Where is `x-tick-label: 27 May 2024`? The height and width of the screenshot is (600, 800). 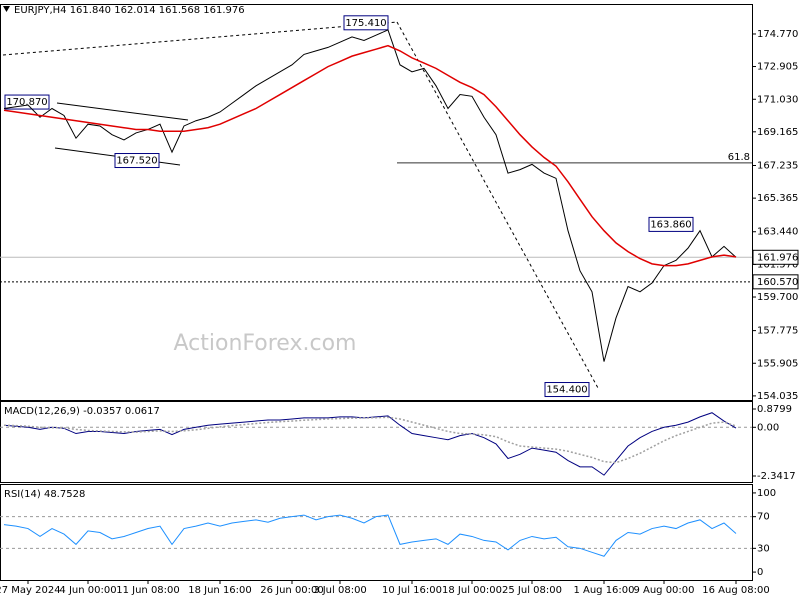
x-tick-label: 27 May 2024 is located at coordinates (30, 590).